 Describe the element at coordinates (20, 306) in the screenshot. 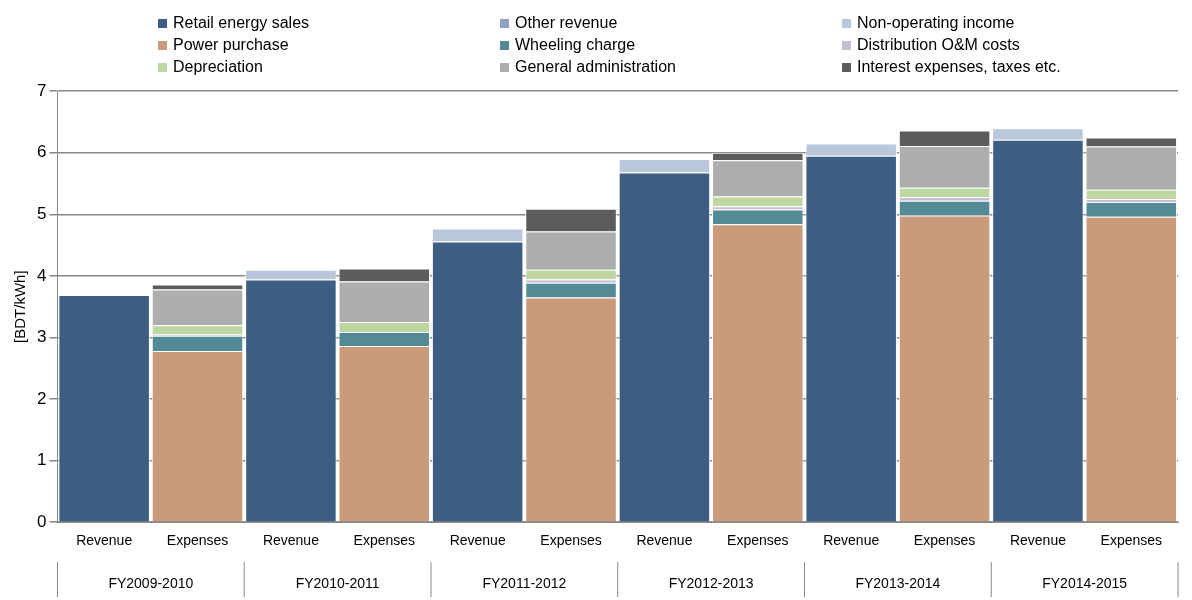

I see `y-axis-title: [BDT/kWh]` at that location.